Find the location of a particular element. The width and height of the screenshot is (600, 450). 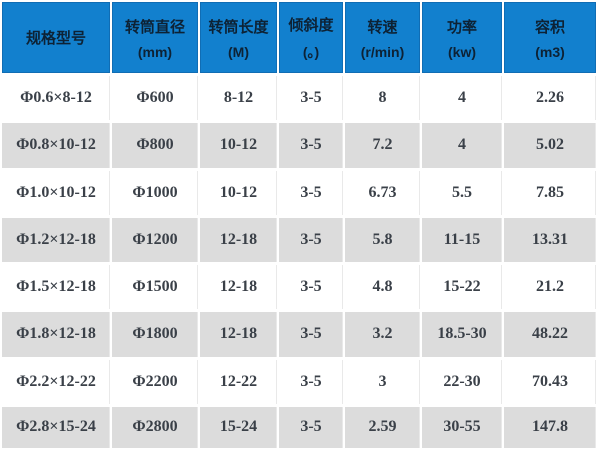

table-cell: Φ2800 is located at coordinates (156, 427).